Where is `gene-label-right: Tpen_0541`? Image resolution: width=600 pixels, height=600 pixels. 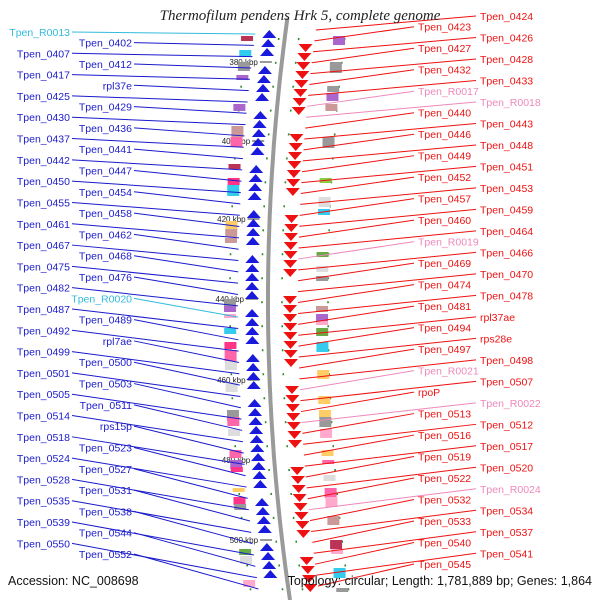 gene-label-right: Tpen_0541 is located at coordinates (506, 554).